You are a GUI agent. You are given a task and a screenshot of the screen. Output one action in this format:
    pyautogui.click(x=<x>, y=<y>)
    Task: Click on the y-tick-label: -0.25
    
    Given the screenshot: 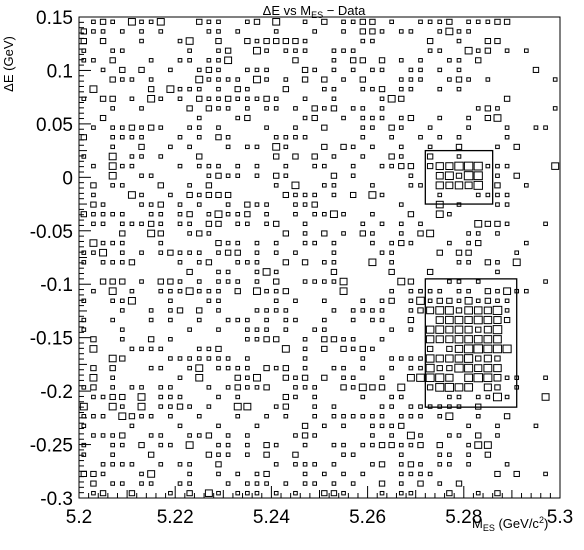 What is the action you would take?
    pyautogui.click(x=51, y=446)
    